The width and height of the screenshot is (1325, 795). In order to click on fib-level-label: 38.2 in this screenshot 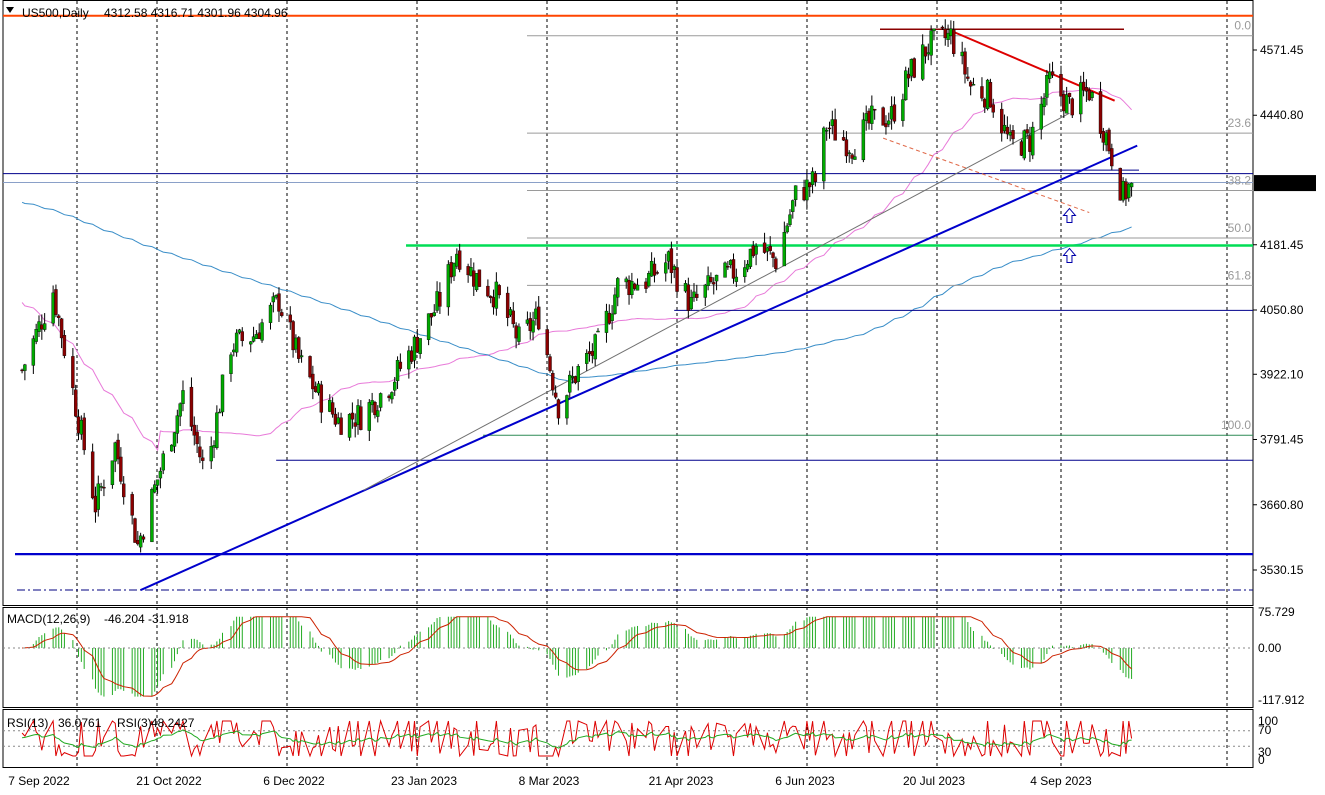, I will do `click(1240, 181)`.